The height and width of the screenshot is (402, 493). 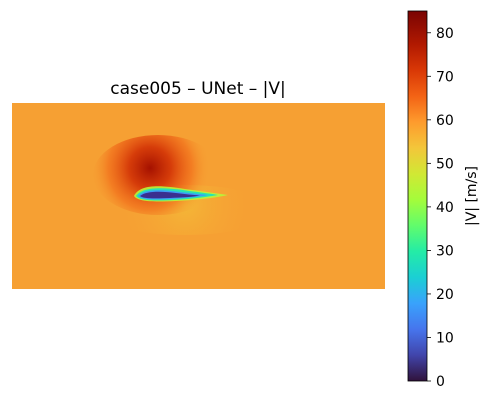 I want to click on colorbar-tick-label: 60, so click(x=445, y=121).